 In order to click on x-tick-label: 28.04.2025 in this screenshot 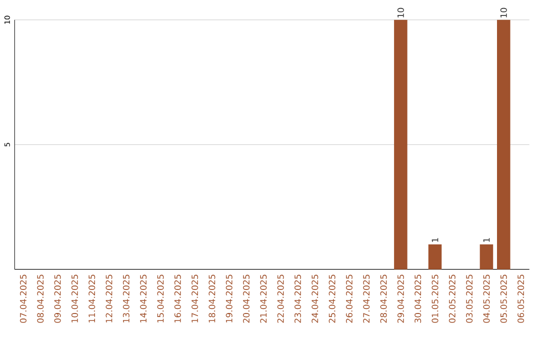, I will do `click(383, 298)`.